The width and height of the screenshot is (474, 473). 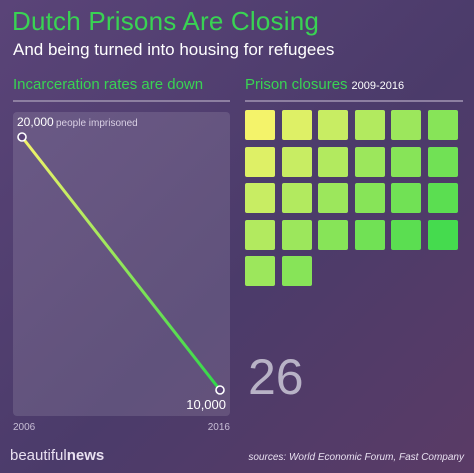 What do you see at coordinates (97, 123) in the screenshot?
I see `data-label-start-suffix: people imprisoned` at bounding box center [97, 123].